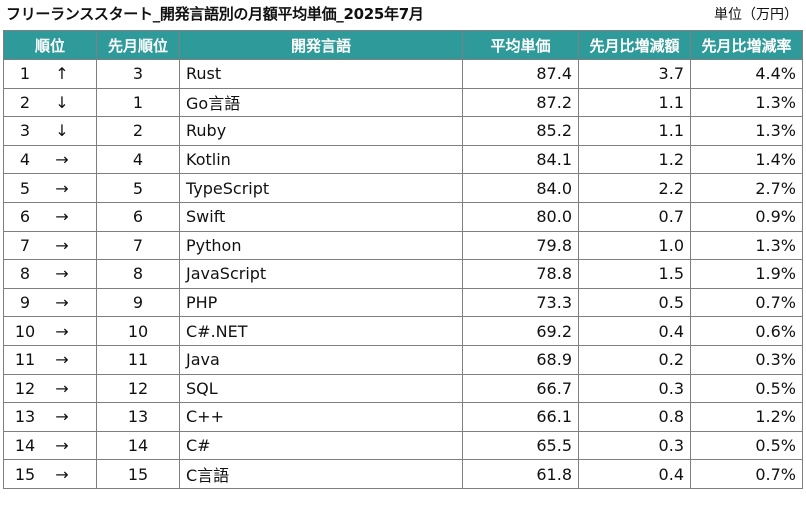 This screenshot has height=506, width=806. What do you see at coordinates (50, 302) in the screenshot?
I see `rank-cell: 9 →` at bounding box center [50, 302].